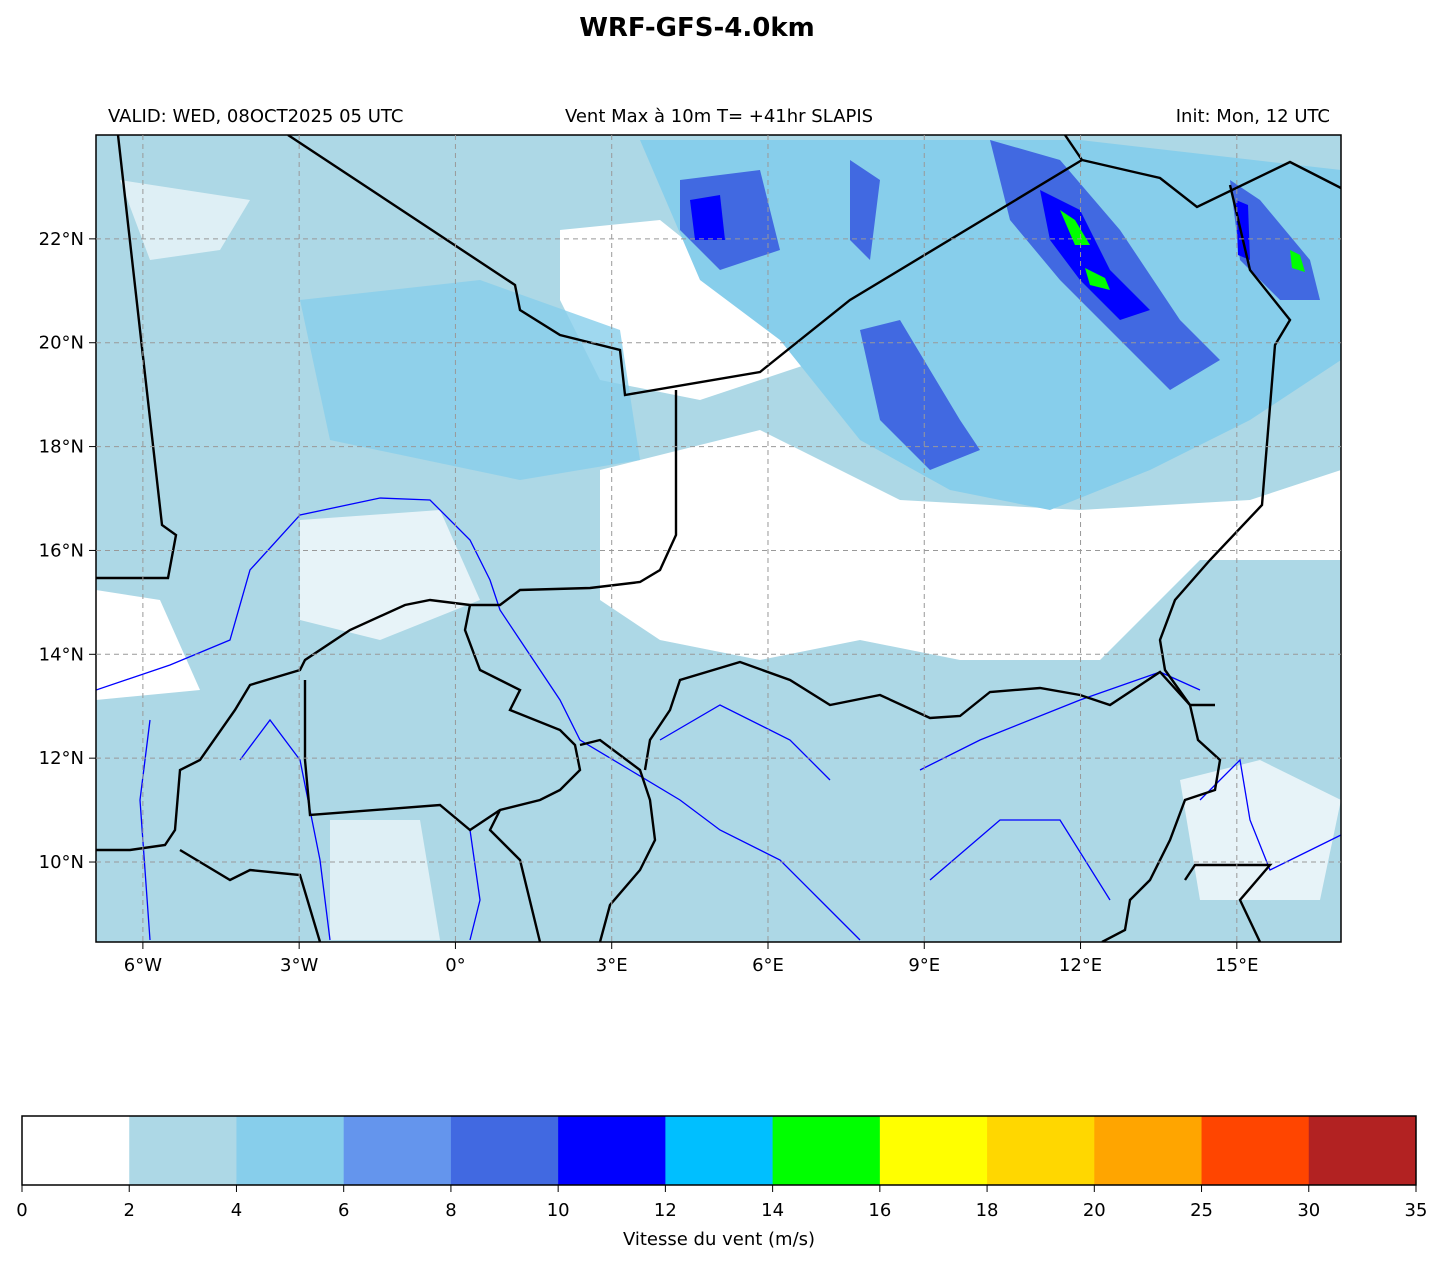 This screenshot has height=1268, width=1444. What do you see at coordinates (255, 116) in the screenshot?
I see `subtitle-left: VALID: WED, 08OCT2025 05 UTC` at bounding box center [255, 116].